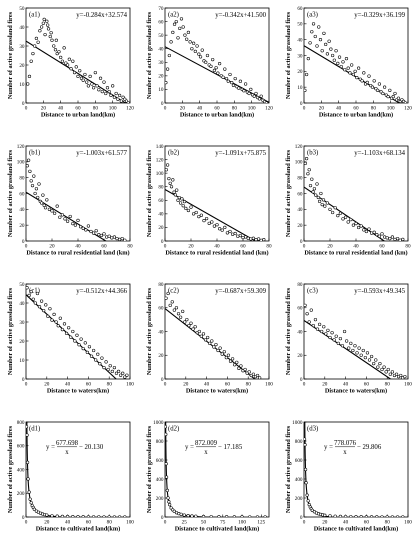  Describe the element at coordinates (66, 216) in the screenshot. I see `fit-line` at that location.